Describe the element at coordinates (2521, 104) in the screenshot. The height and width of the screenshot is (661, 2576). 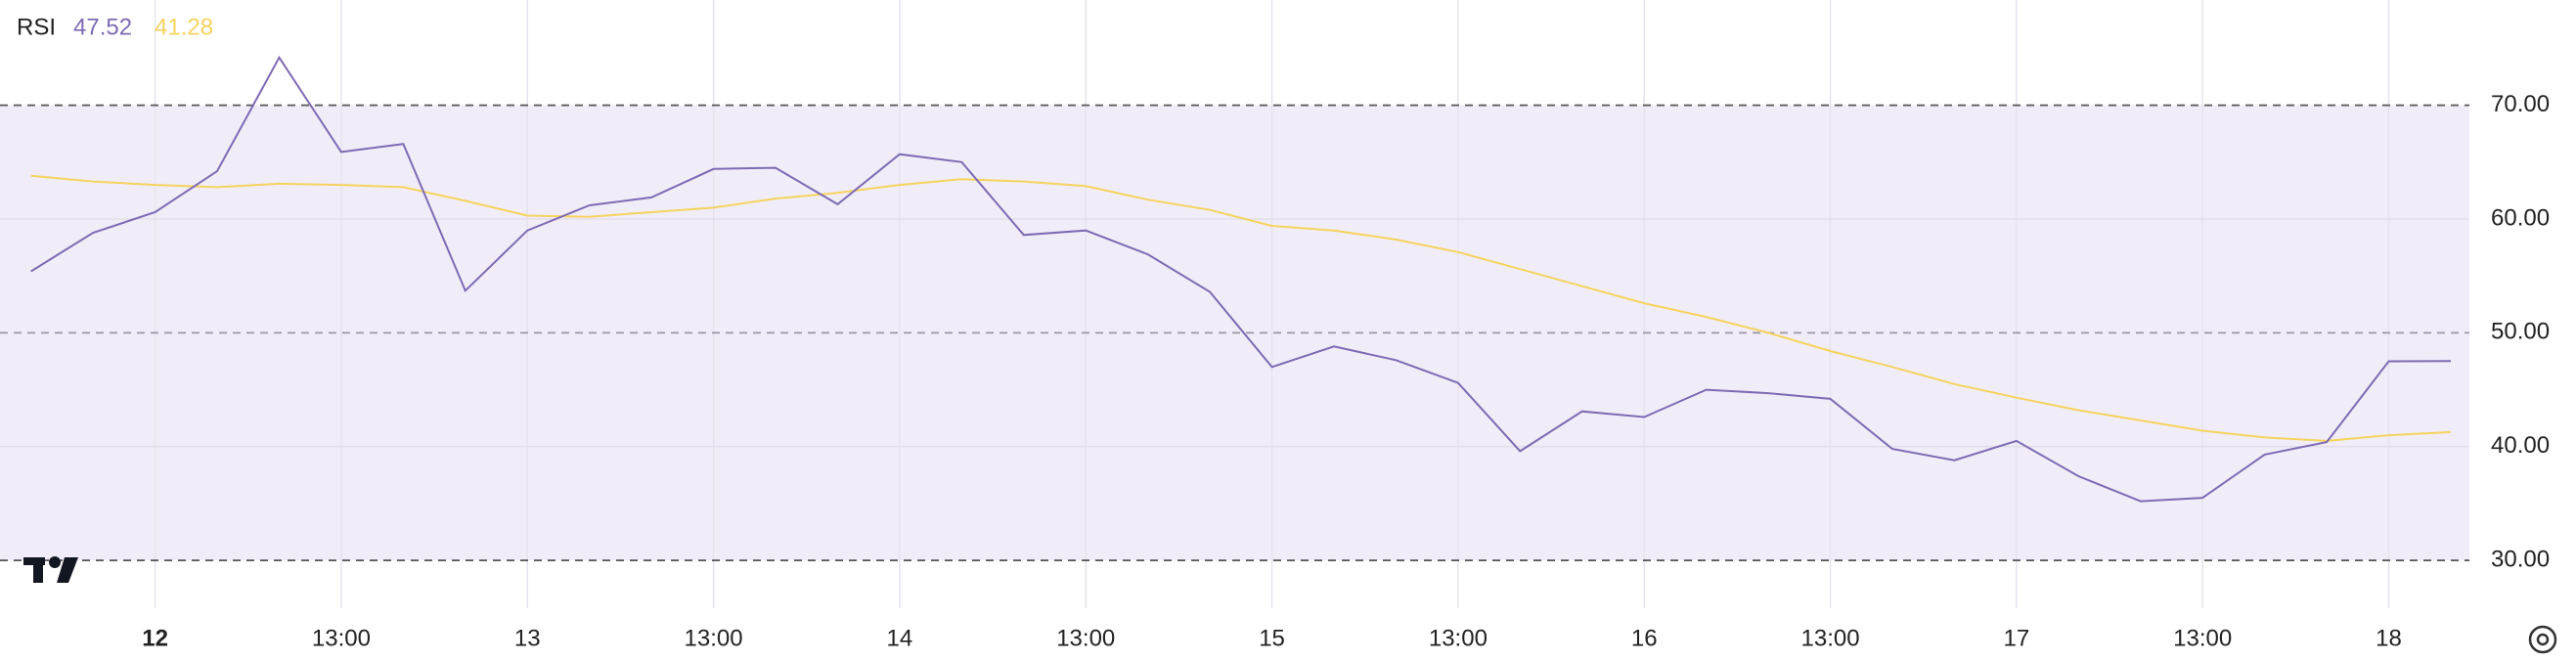
I see `y-tick-label: 70.00` at that location.